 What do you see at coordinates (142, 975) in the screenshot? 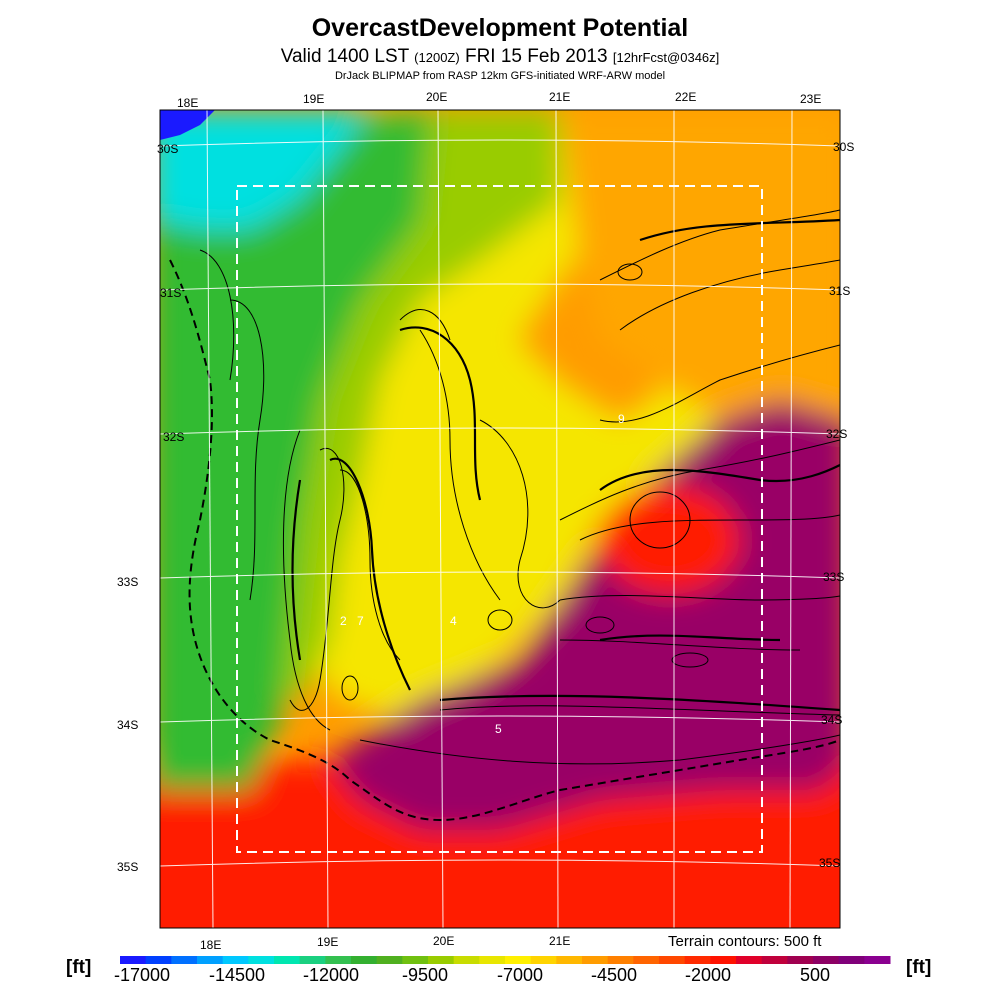
I see `colorbar-tick: -17000` at bounding box center [142, 975].